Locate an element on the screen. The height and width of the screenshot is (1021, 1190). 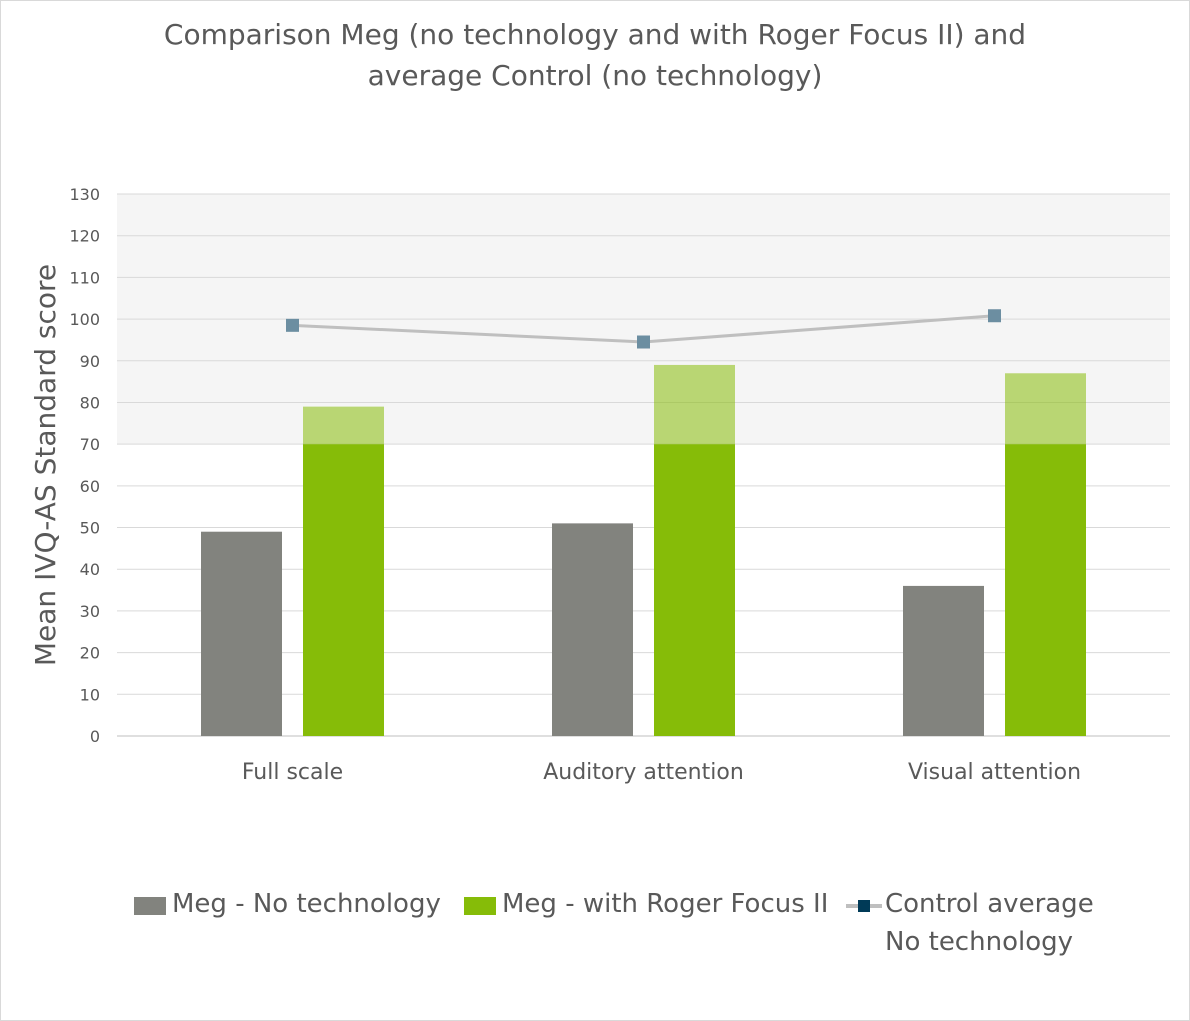
y-tick-label: 30 is located at coordinates (90, 611).